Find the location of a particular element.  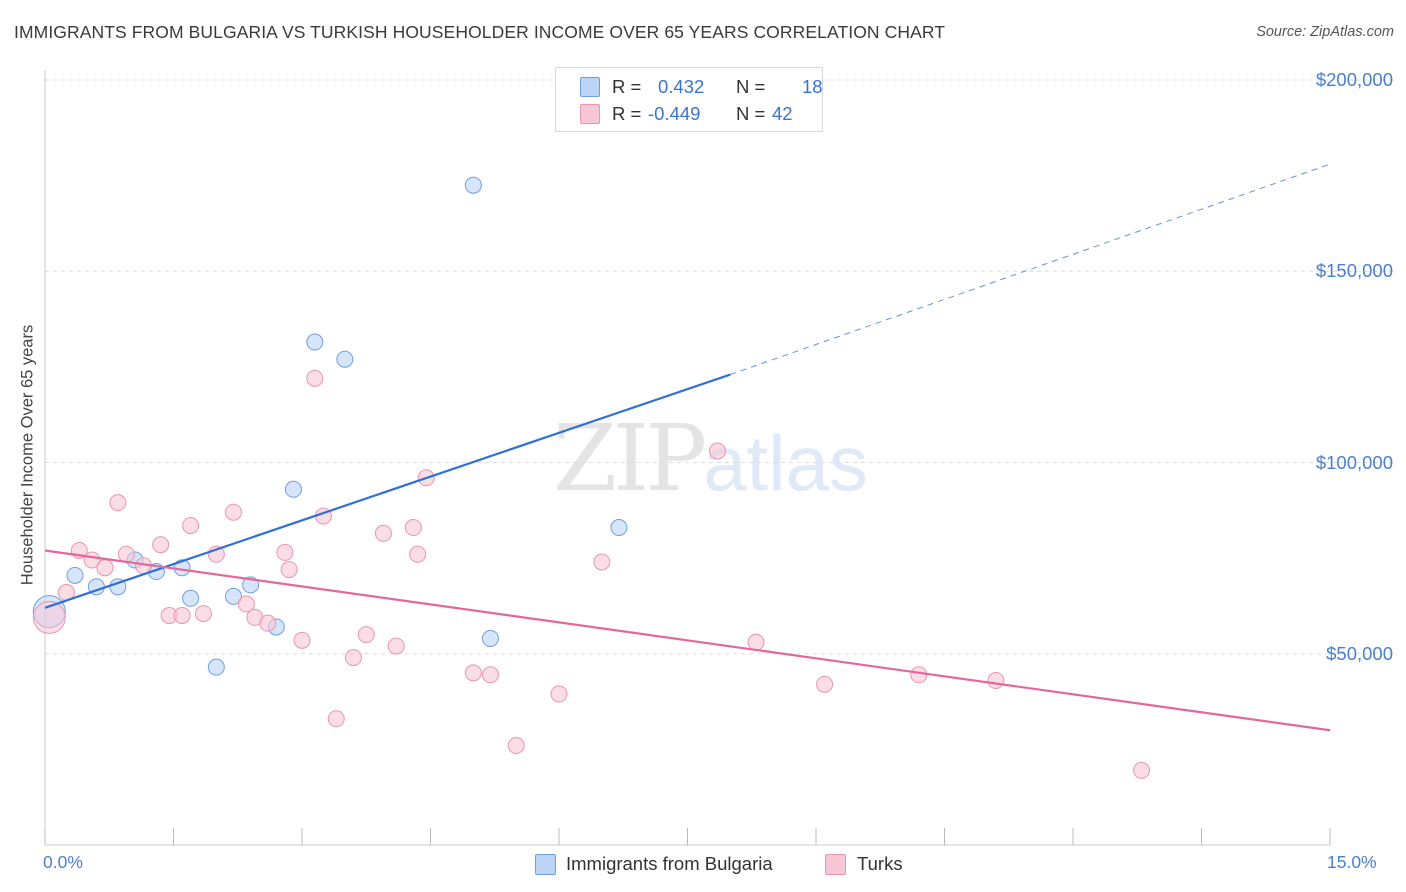

bottom-legend-swatch-turks is located at coordinates (835, 864).